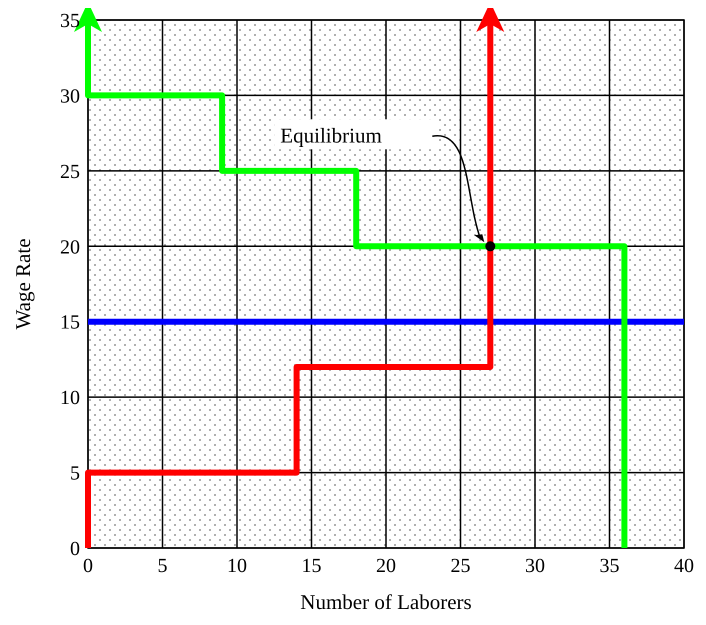  What do you see at coordinates (75, 473) in the screenshot?
I see `y-tick-label: 5` at bounding box center [75, 473].